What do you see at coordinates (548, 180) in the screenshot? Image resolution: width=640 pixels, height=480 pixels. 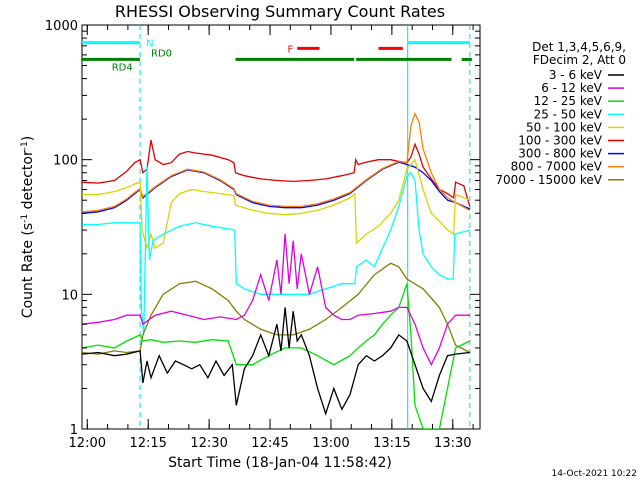 I see `legend-label: 7000 - 15000 keV` at bounding box center [548, 180].